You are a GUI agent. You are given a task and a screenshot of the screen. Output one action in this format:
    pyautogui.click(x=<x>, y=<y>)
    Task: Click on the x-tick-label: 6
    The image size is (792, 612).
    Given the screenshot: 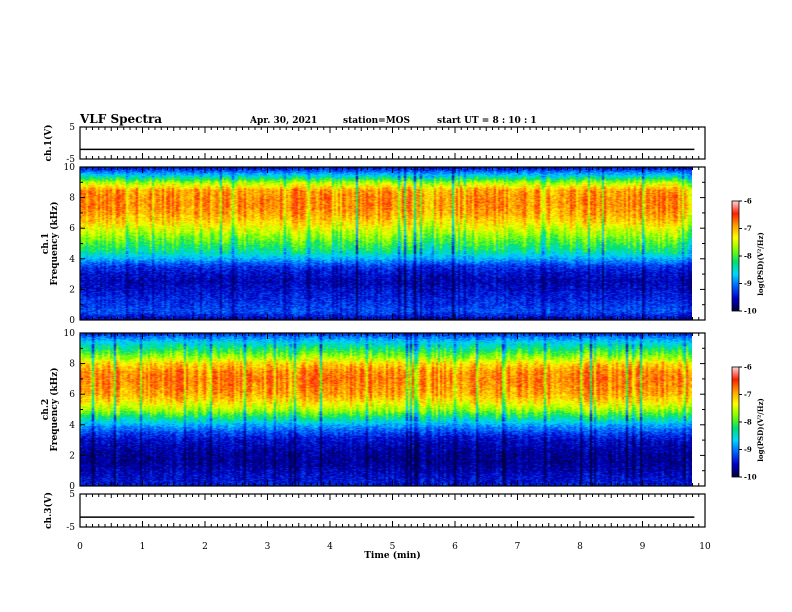 What is the action you would take?
    pyautogui.click(x=455, y=547)
    